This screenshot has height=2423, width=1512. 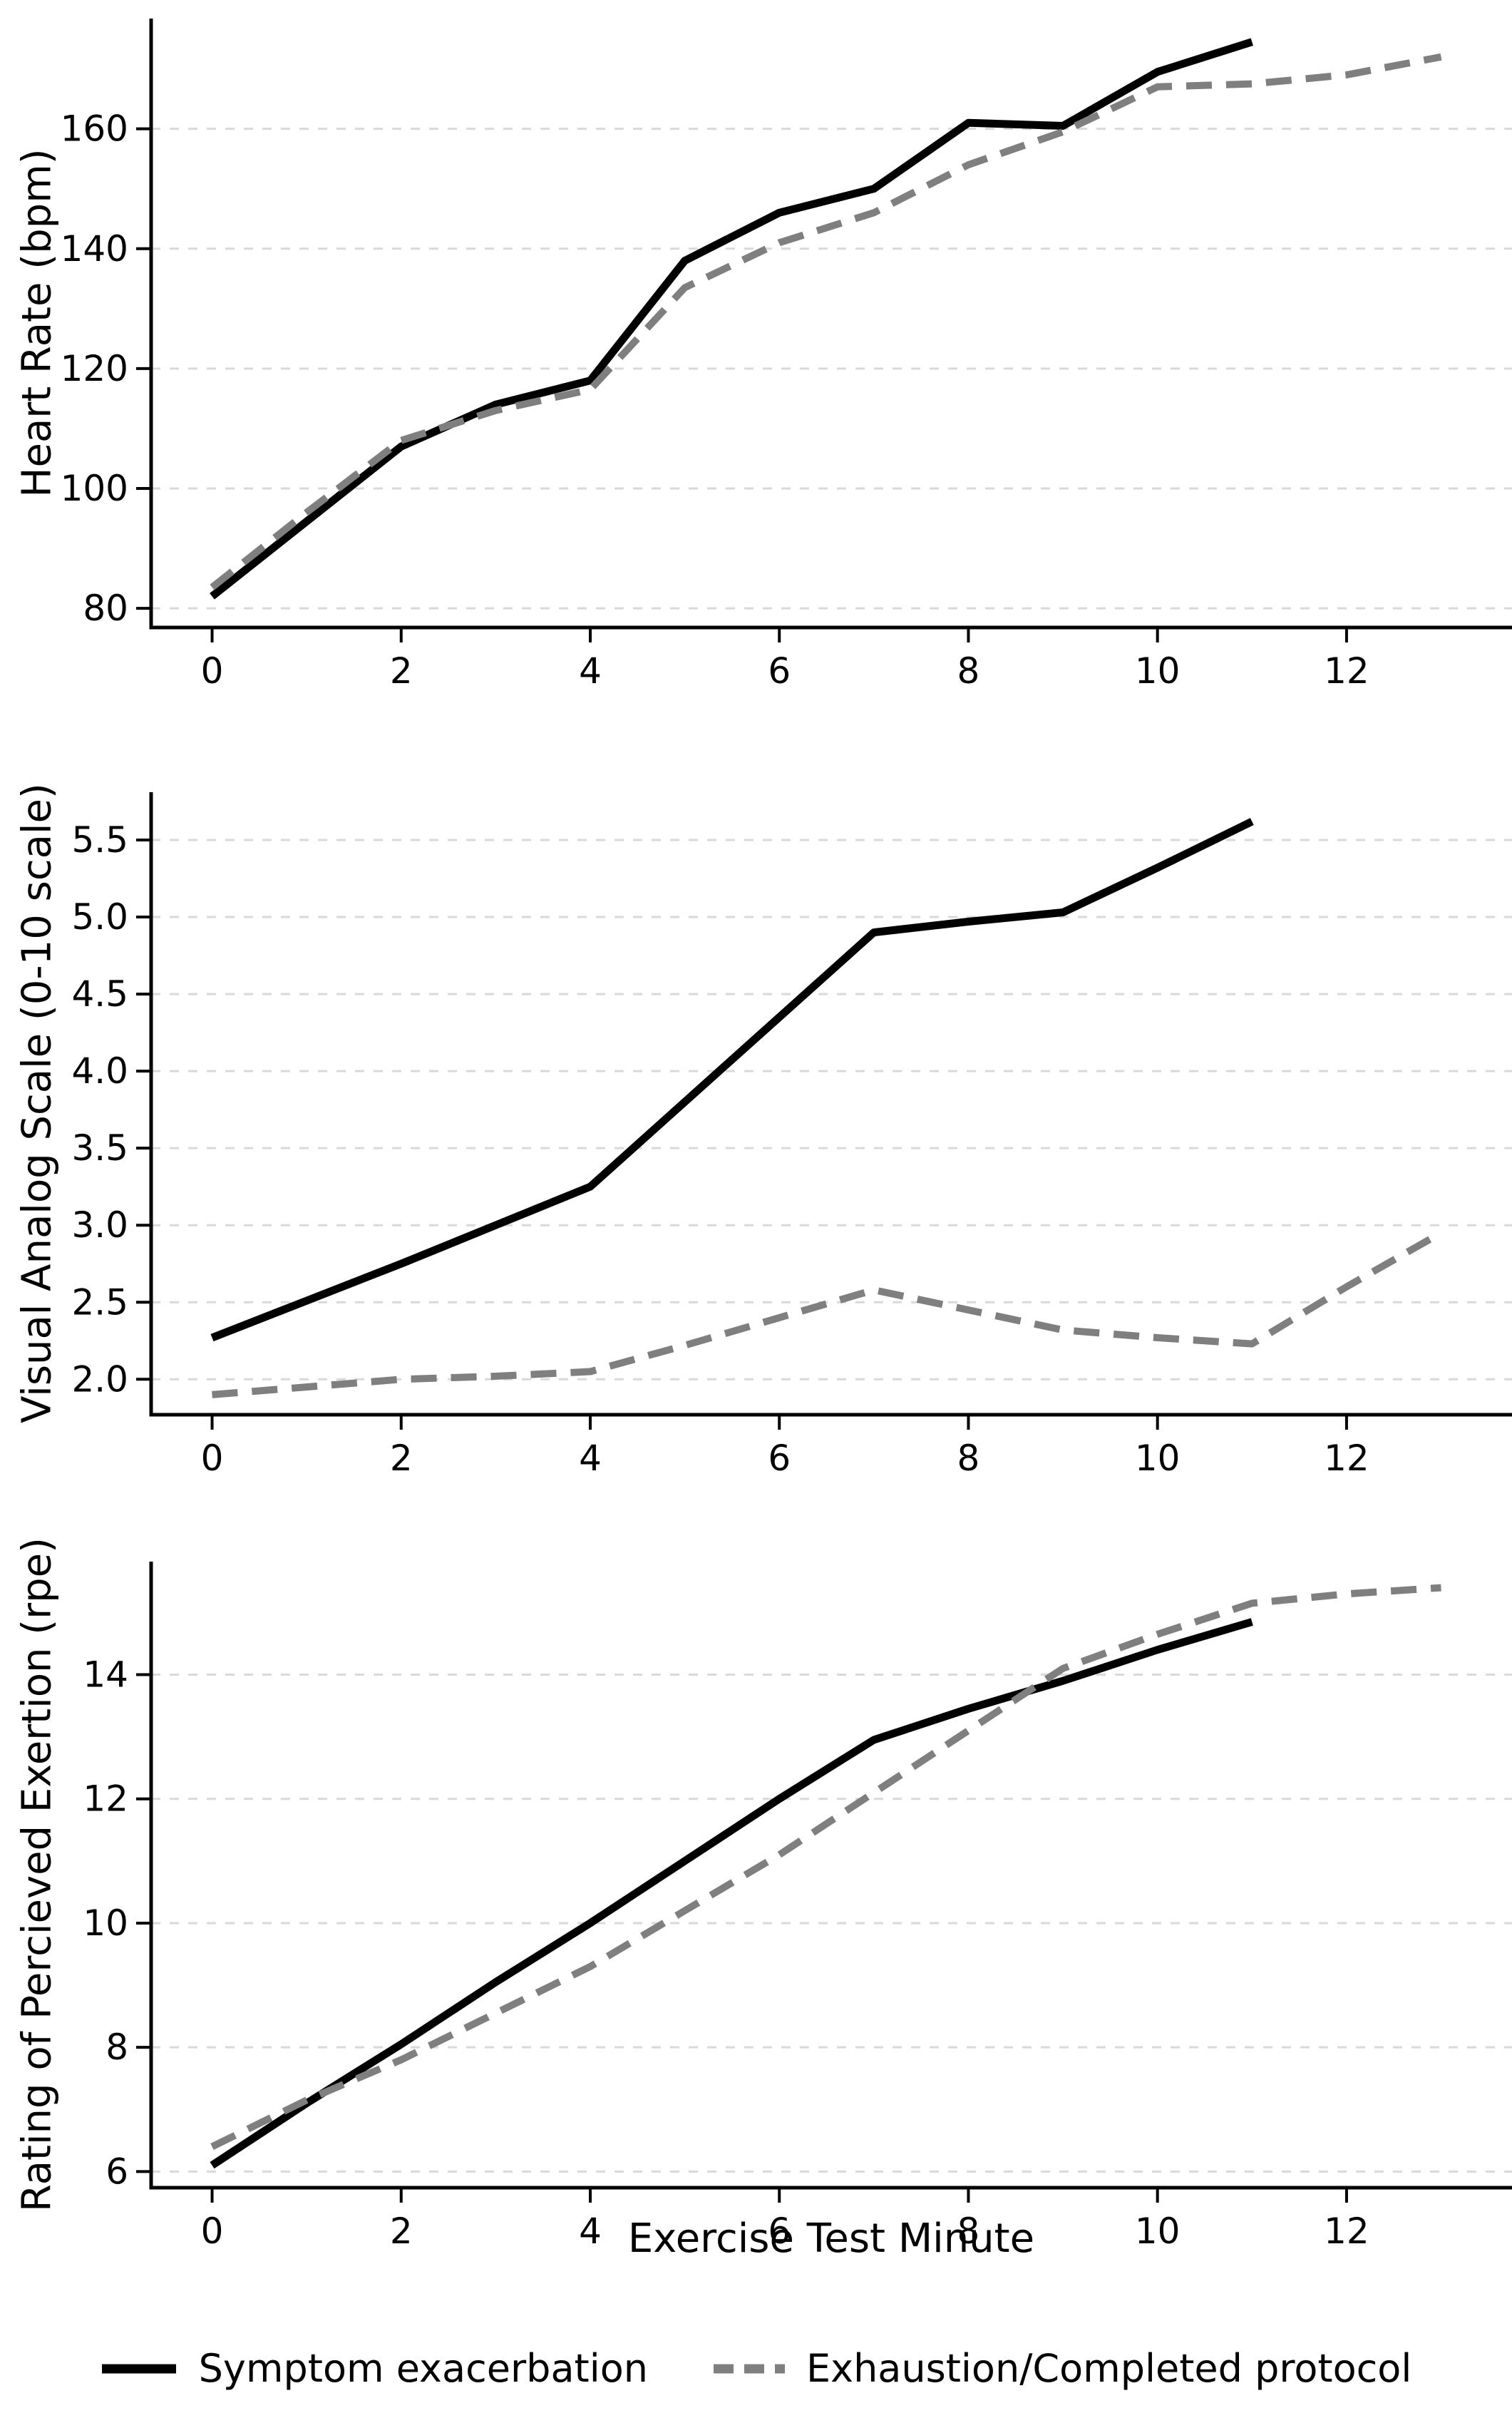 I want to click on y-tick-label: 100, so click(x=94, y=488).